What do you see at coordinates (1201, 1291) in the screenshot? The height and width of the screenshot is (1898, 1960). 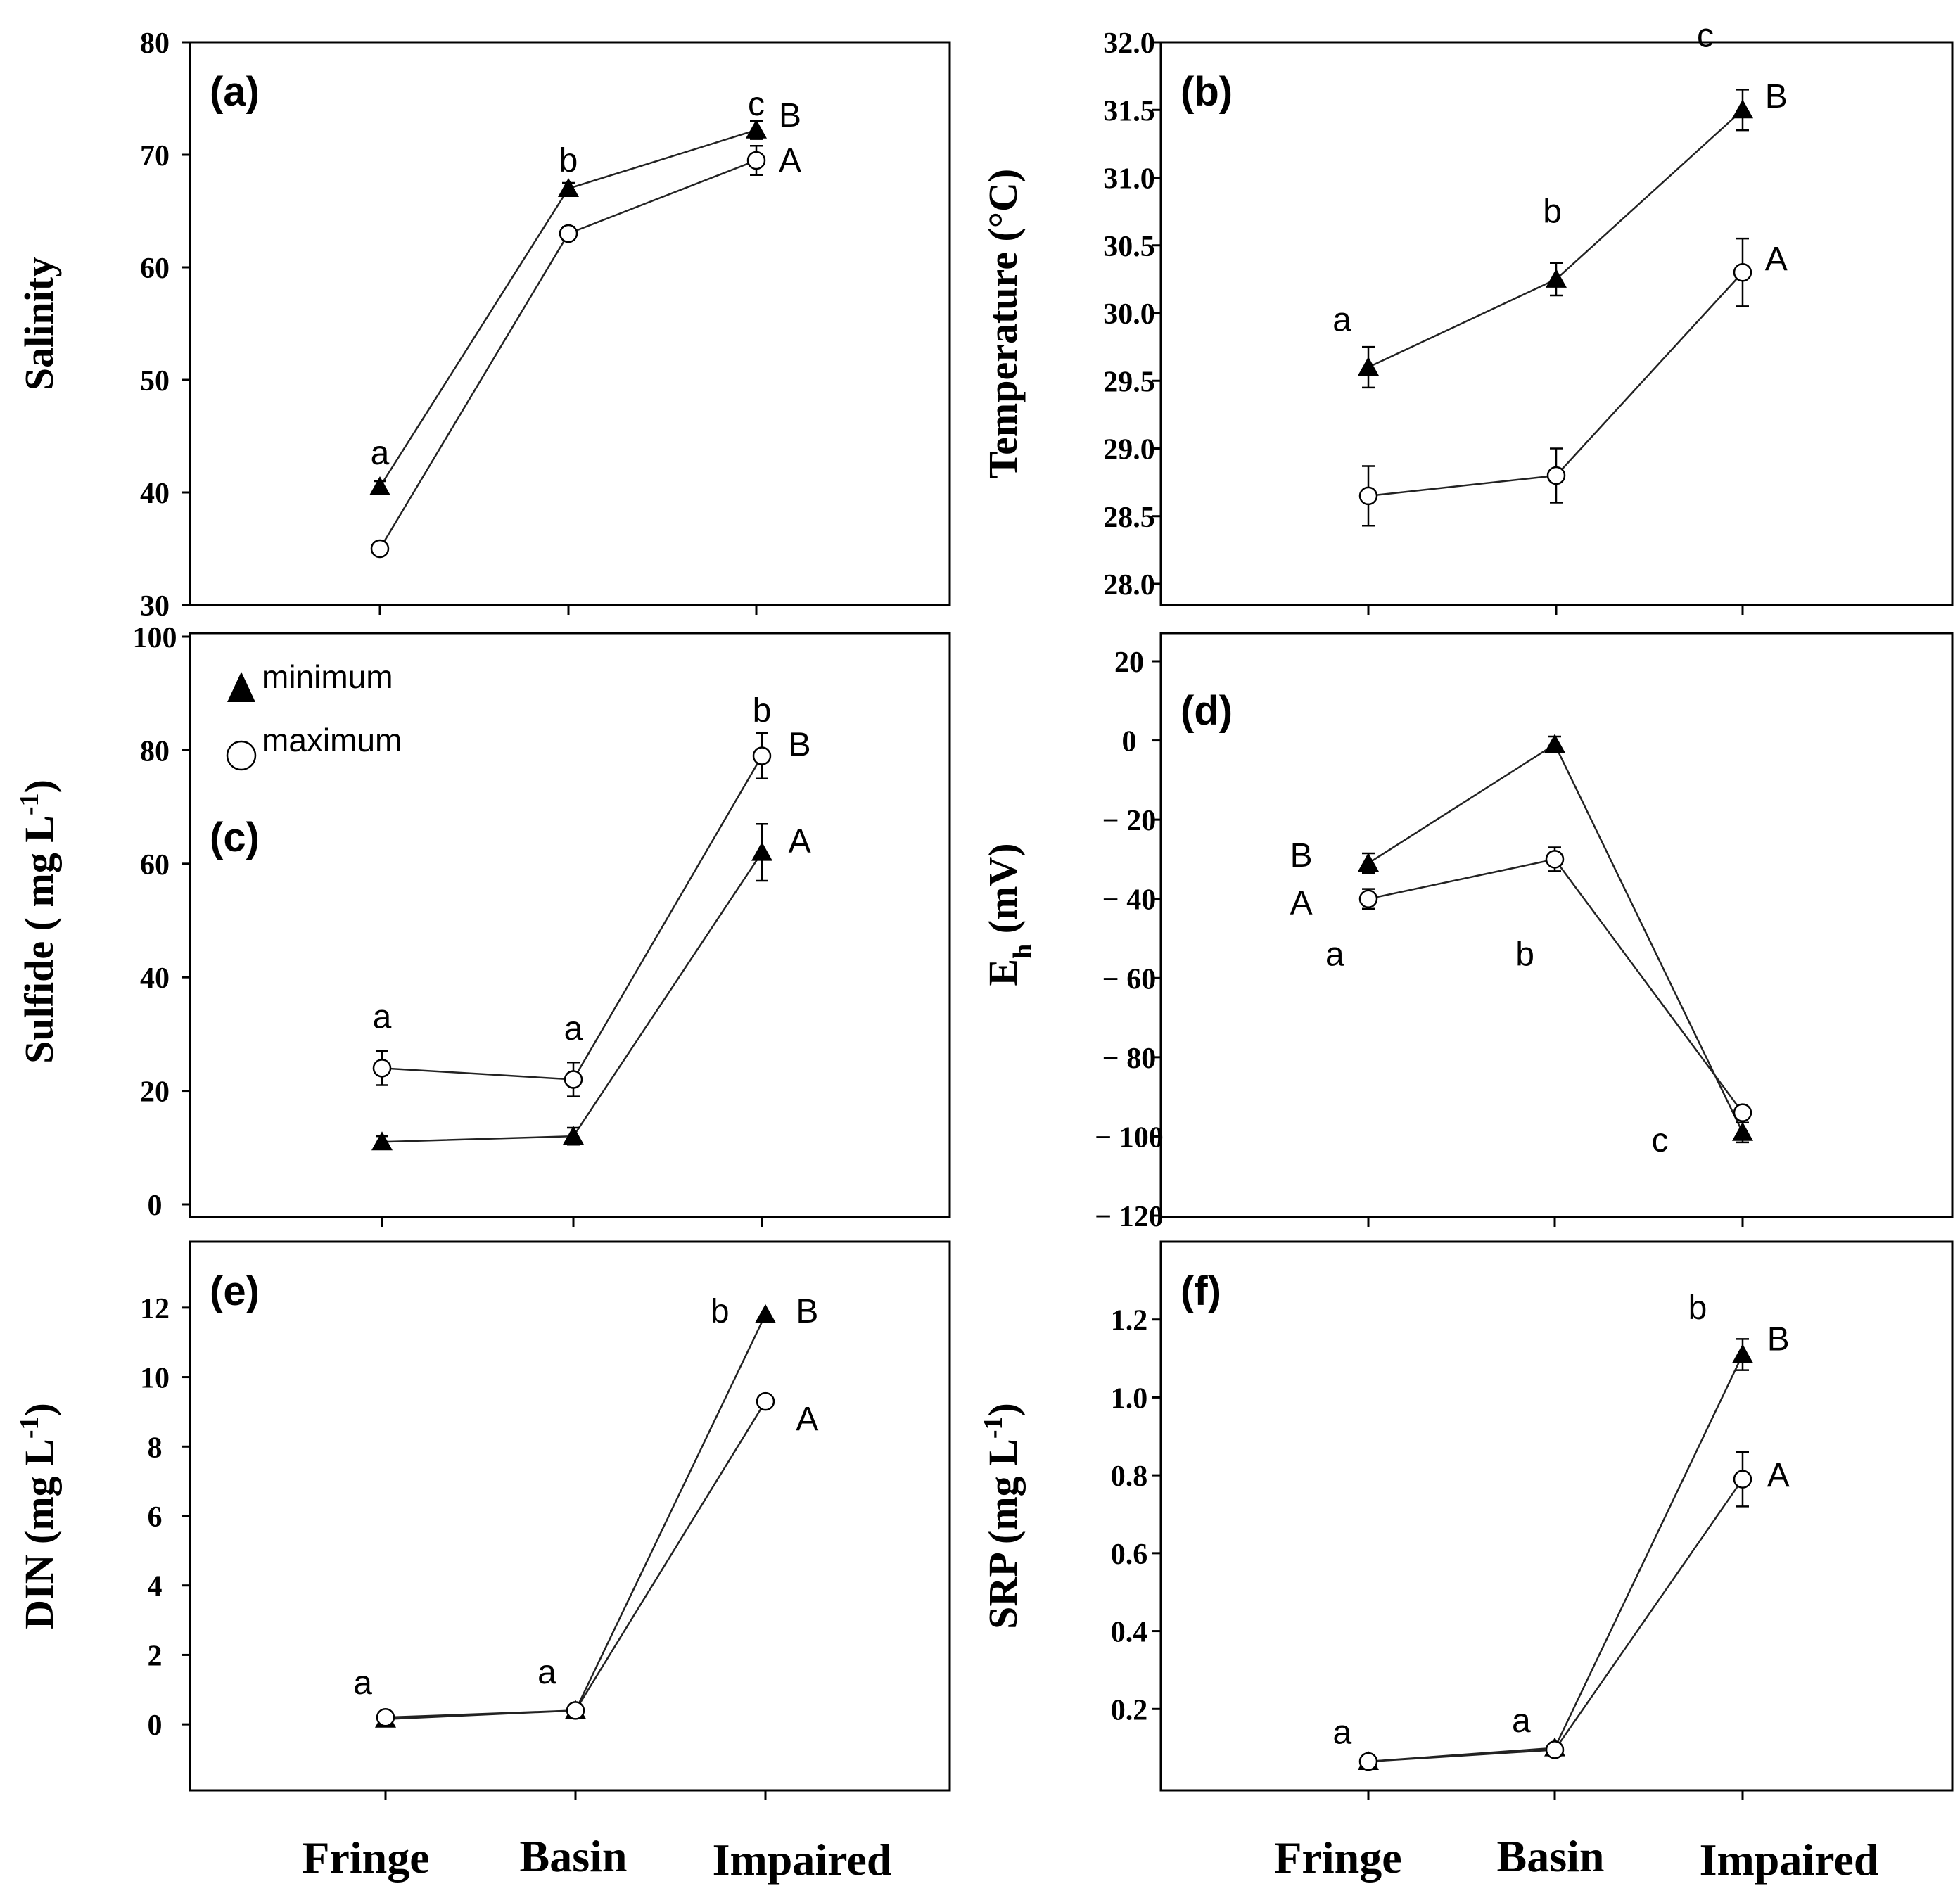 I see `panel-label: (f)` at bounding box center [1201, 1291].